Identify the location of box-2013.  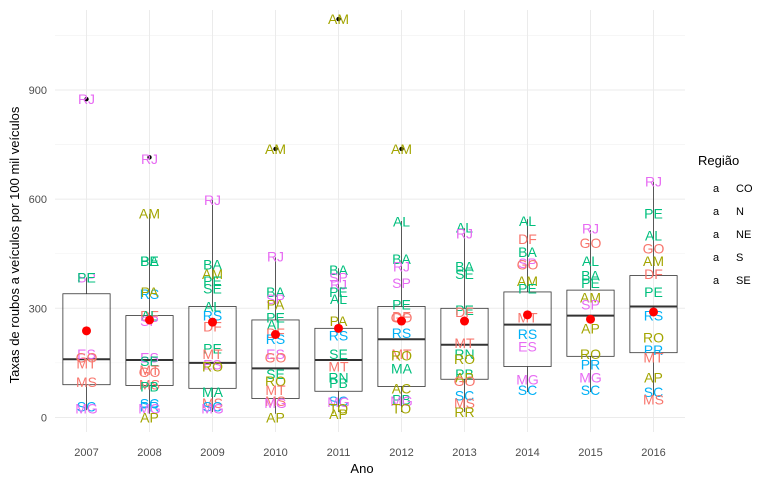
(464, 320).